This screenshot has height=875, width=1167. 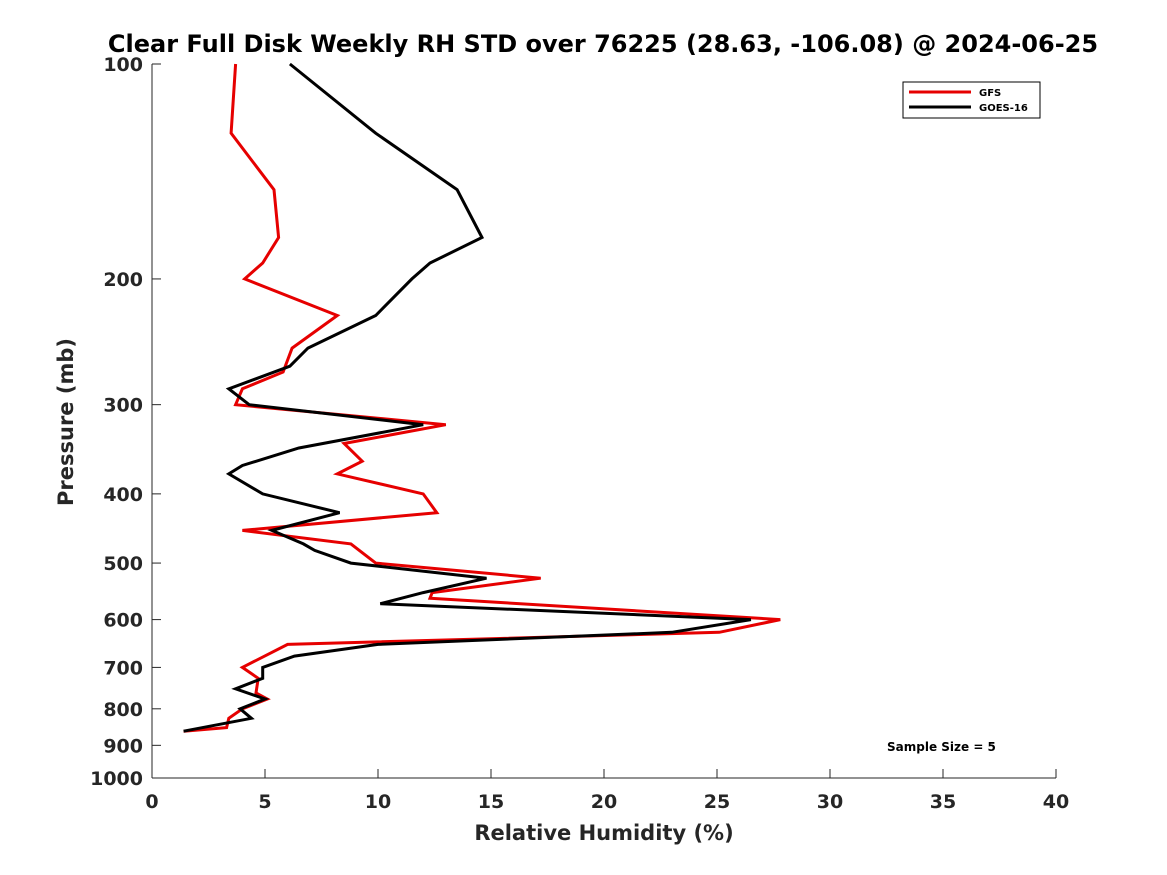 What do you see at coordinates (116, 779) in the screenshot?
I see `y-tick-label: 1000` at bounding box center [116, 779].